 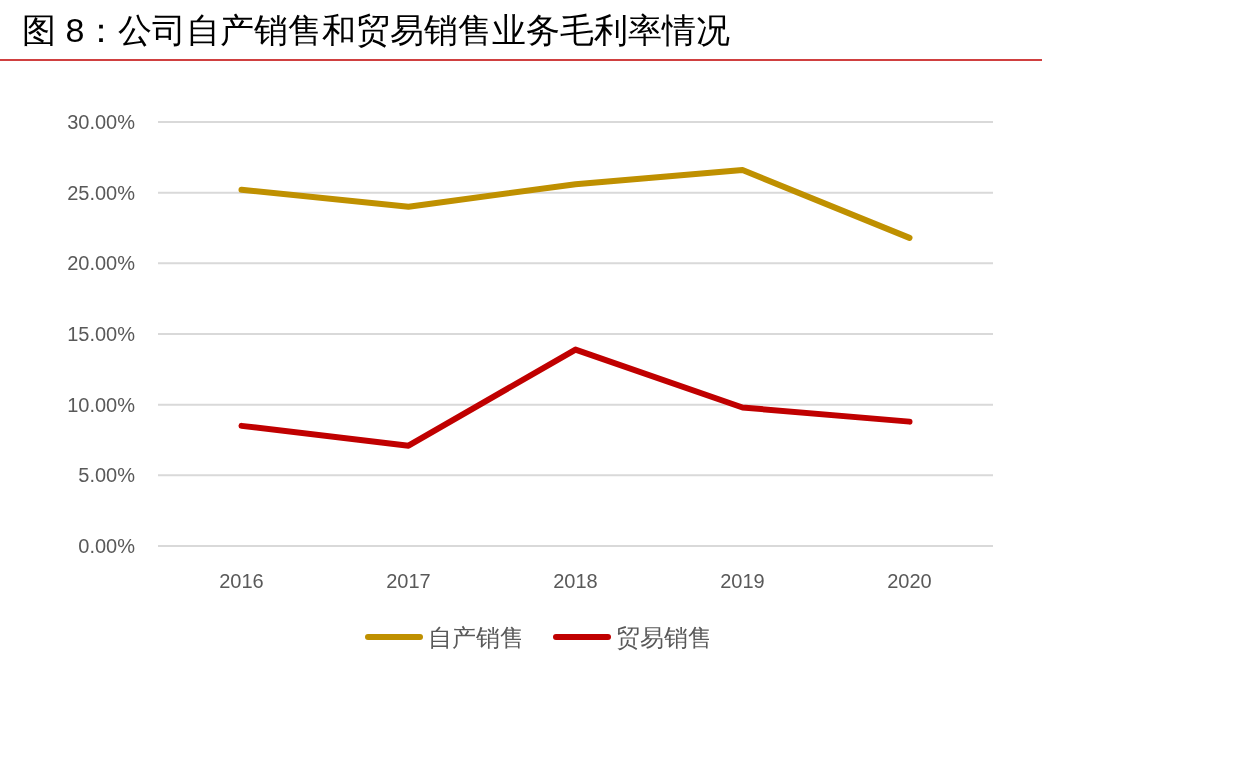 What do you see at coordinates (742, 581) in the screenshot?
I see `x-tick-label: 2019` at bounding box center [742, 581].